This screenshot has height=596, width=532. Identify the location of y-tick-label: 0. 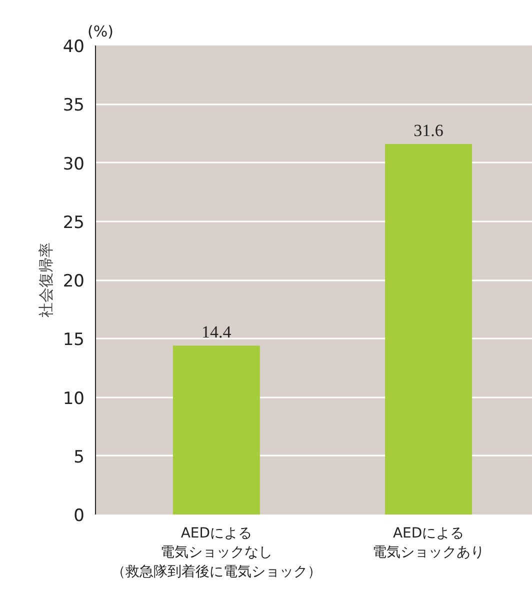
(79, 516).